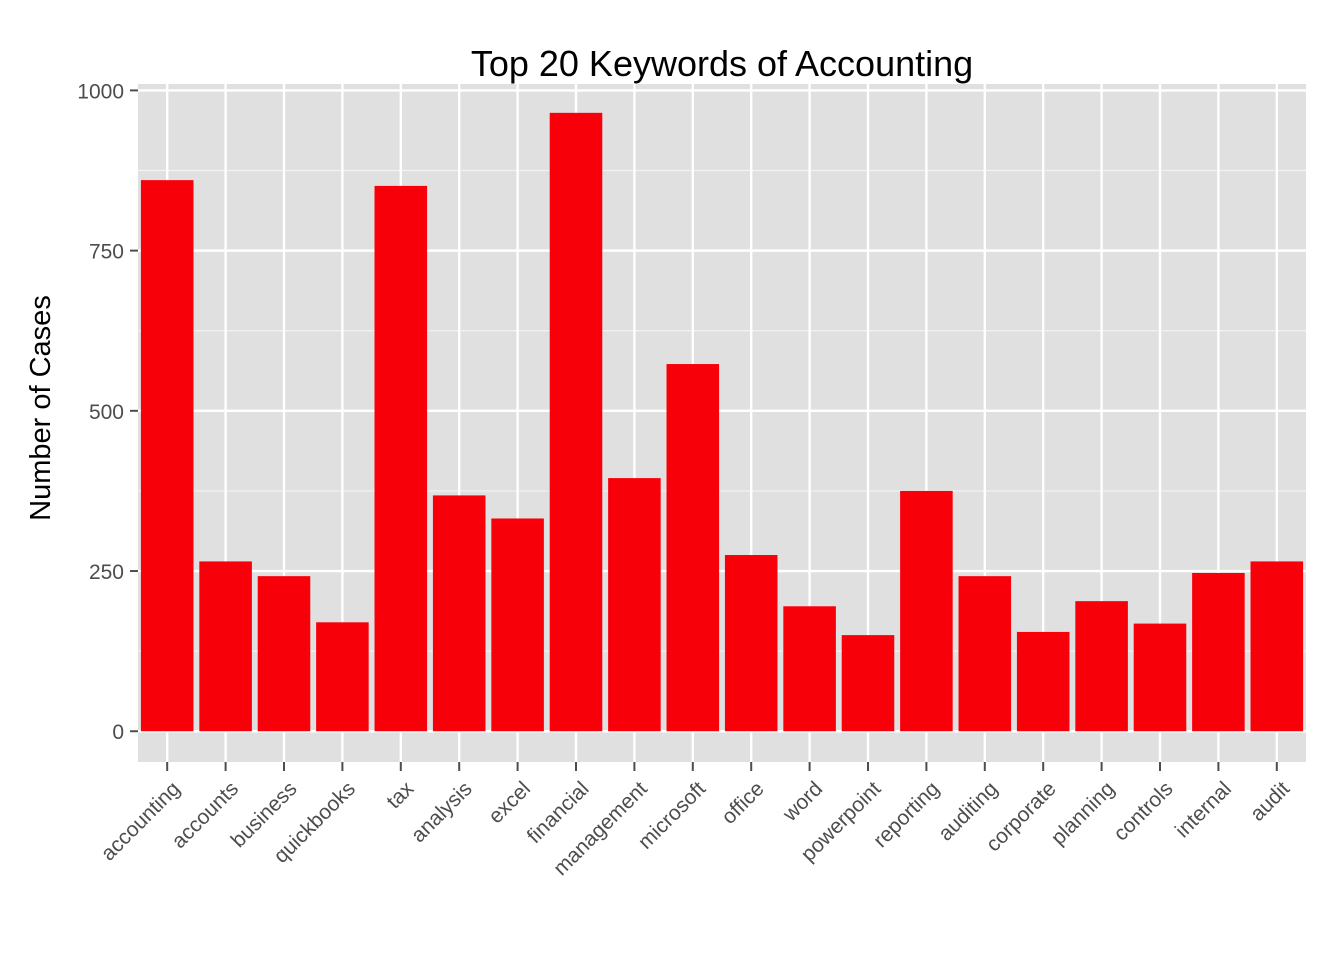 The image size is (1344, 965). What do you see at coordinates (106, 252) in the screenshot?
I see `y-tick-label: 750` at bounding box center [106, 252].